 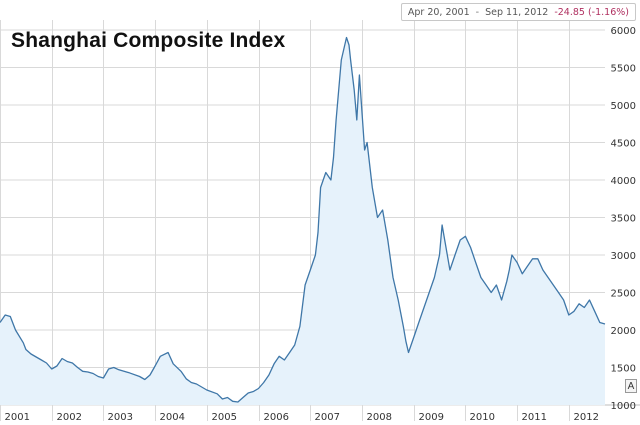 I want to click on range-end: Sep 11, 2012, so click(x=517, y=12).